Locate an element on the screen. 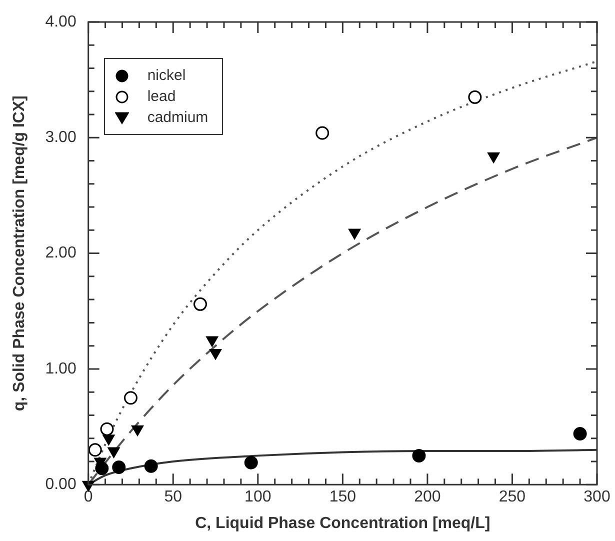 Image resolution: width=615 pixels, height=541 pixels. x-axis-title: C, Liquid Phase Concentration [meq/L] is located at coordinates (342, 523).